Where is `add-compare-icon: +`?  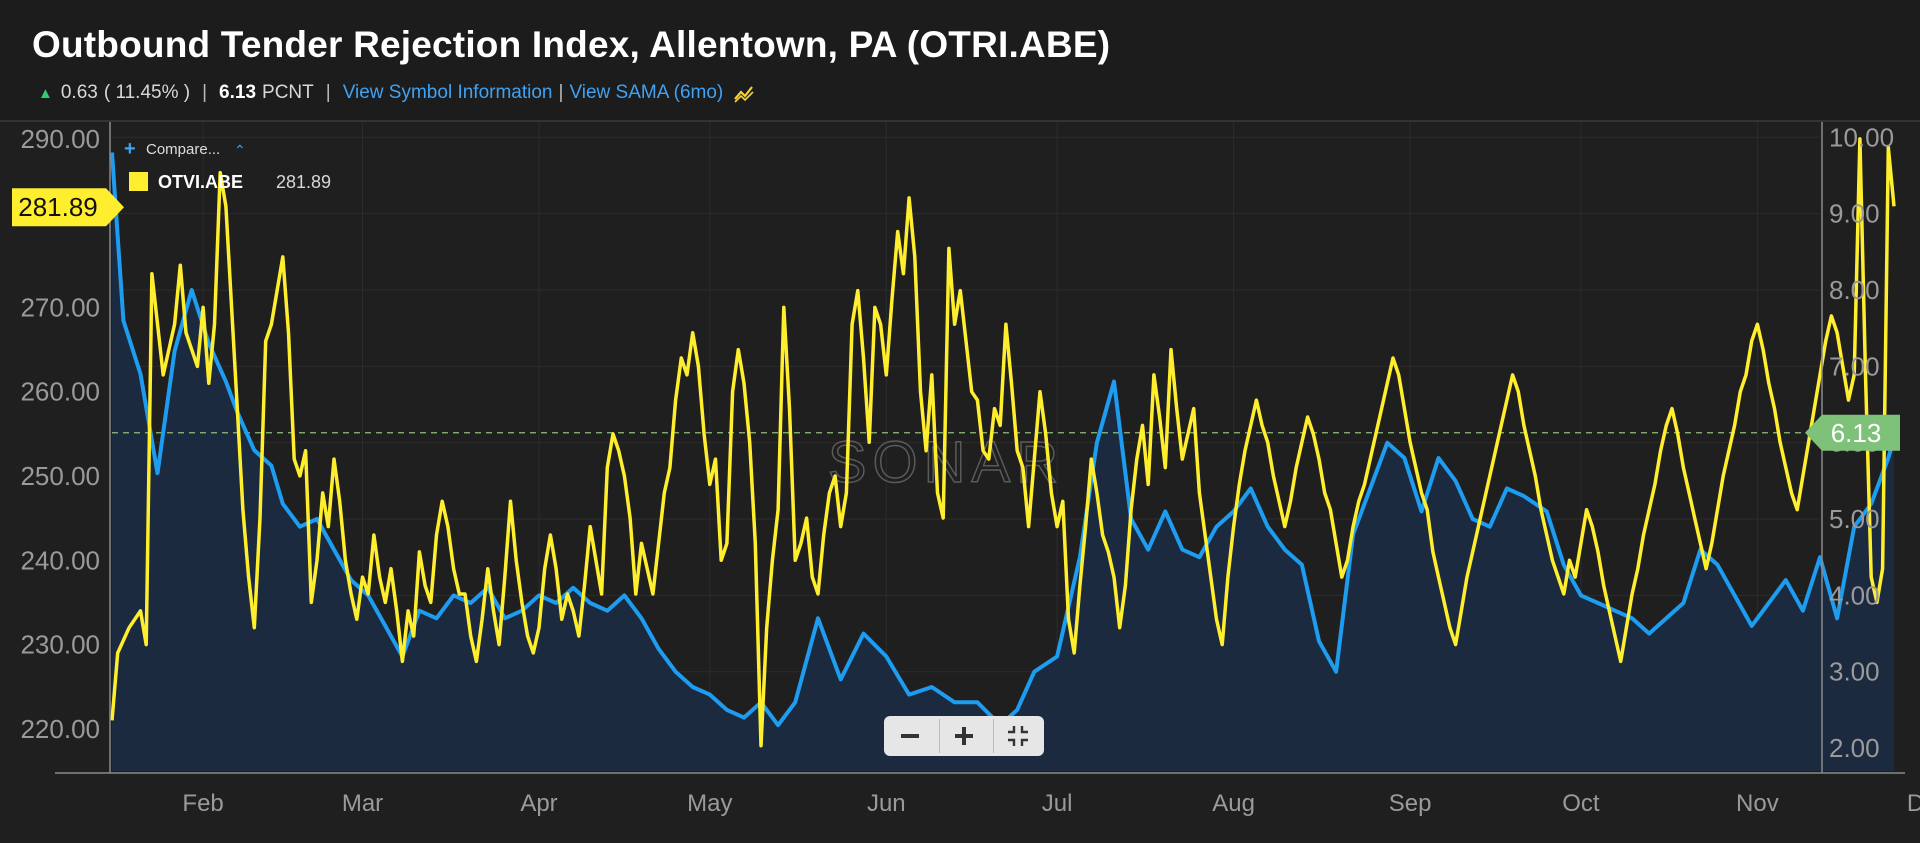 add-compare-icon: + is located at coordinates (130, 149).